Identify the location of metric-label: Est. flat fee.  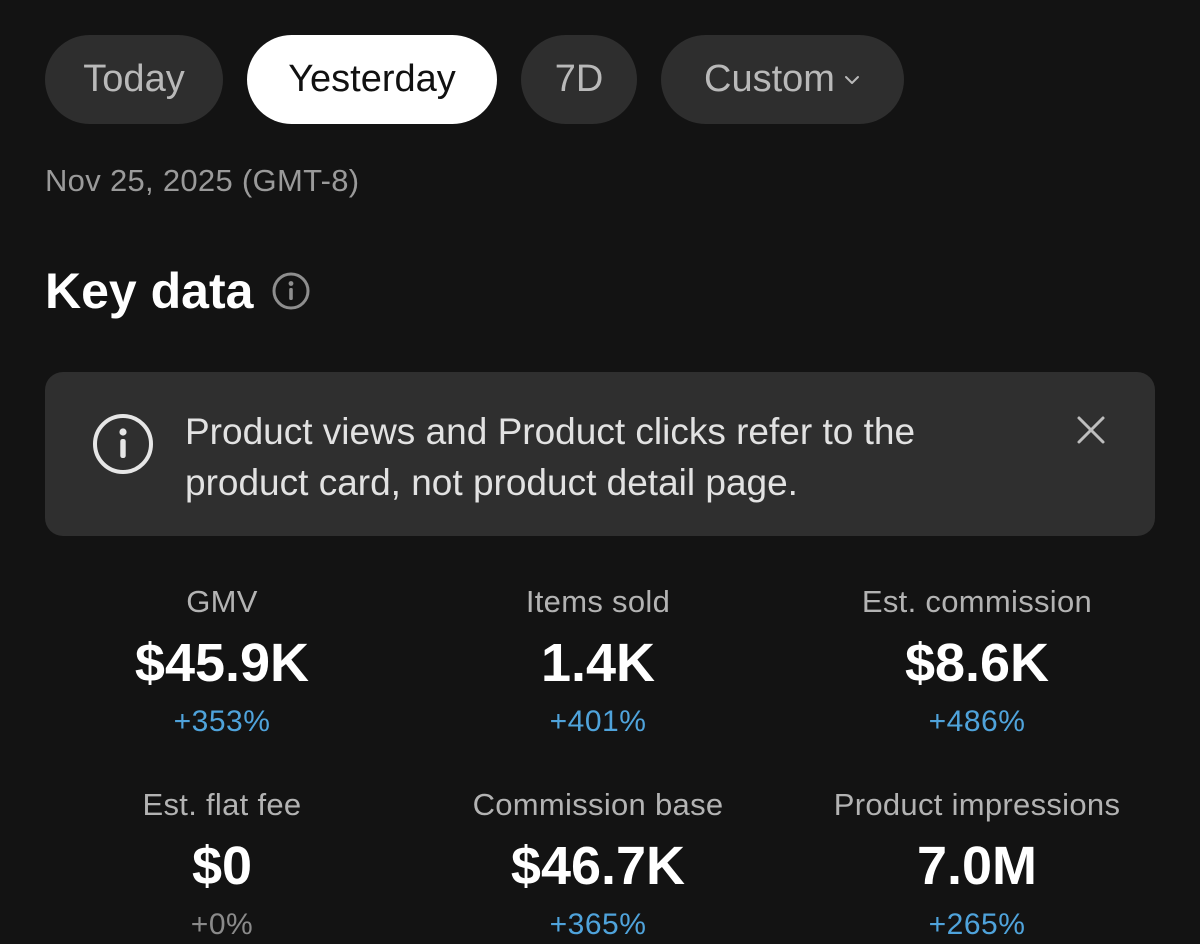
(222, 804).